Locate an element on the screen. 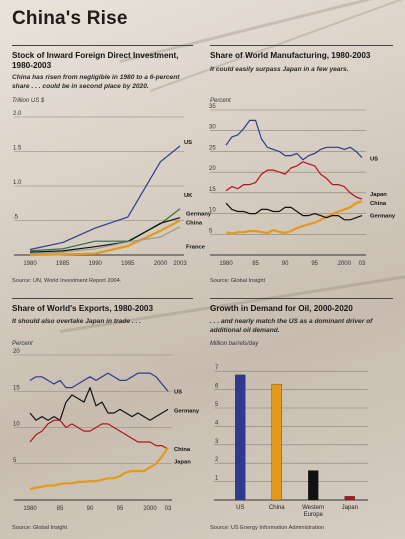 This screenshot has height=539, width=405. panel-title: Share of World's Exports, 1980-2003 is located at coordinates (83, 308).